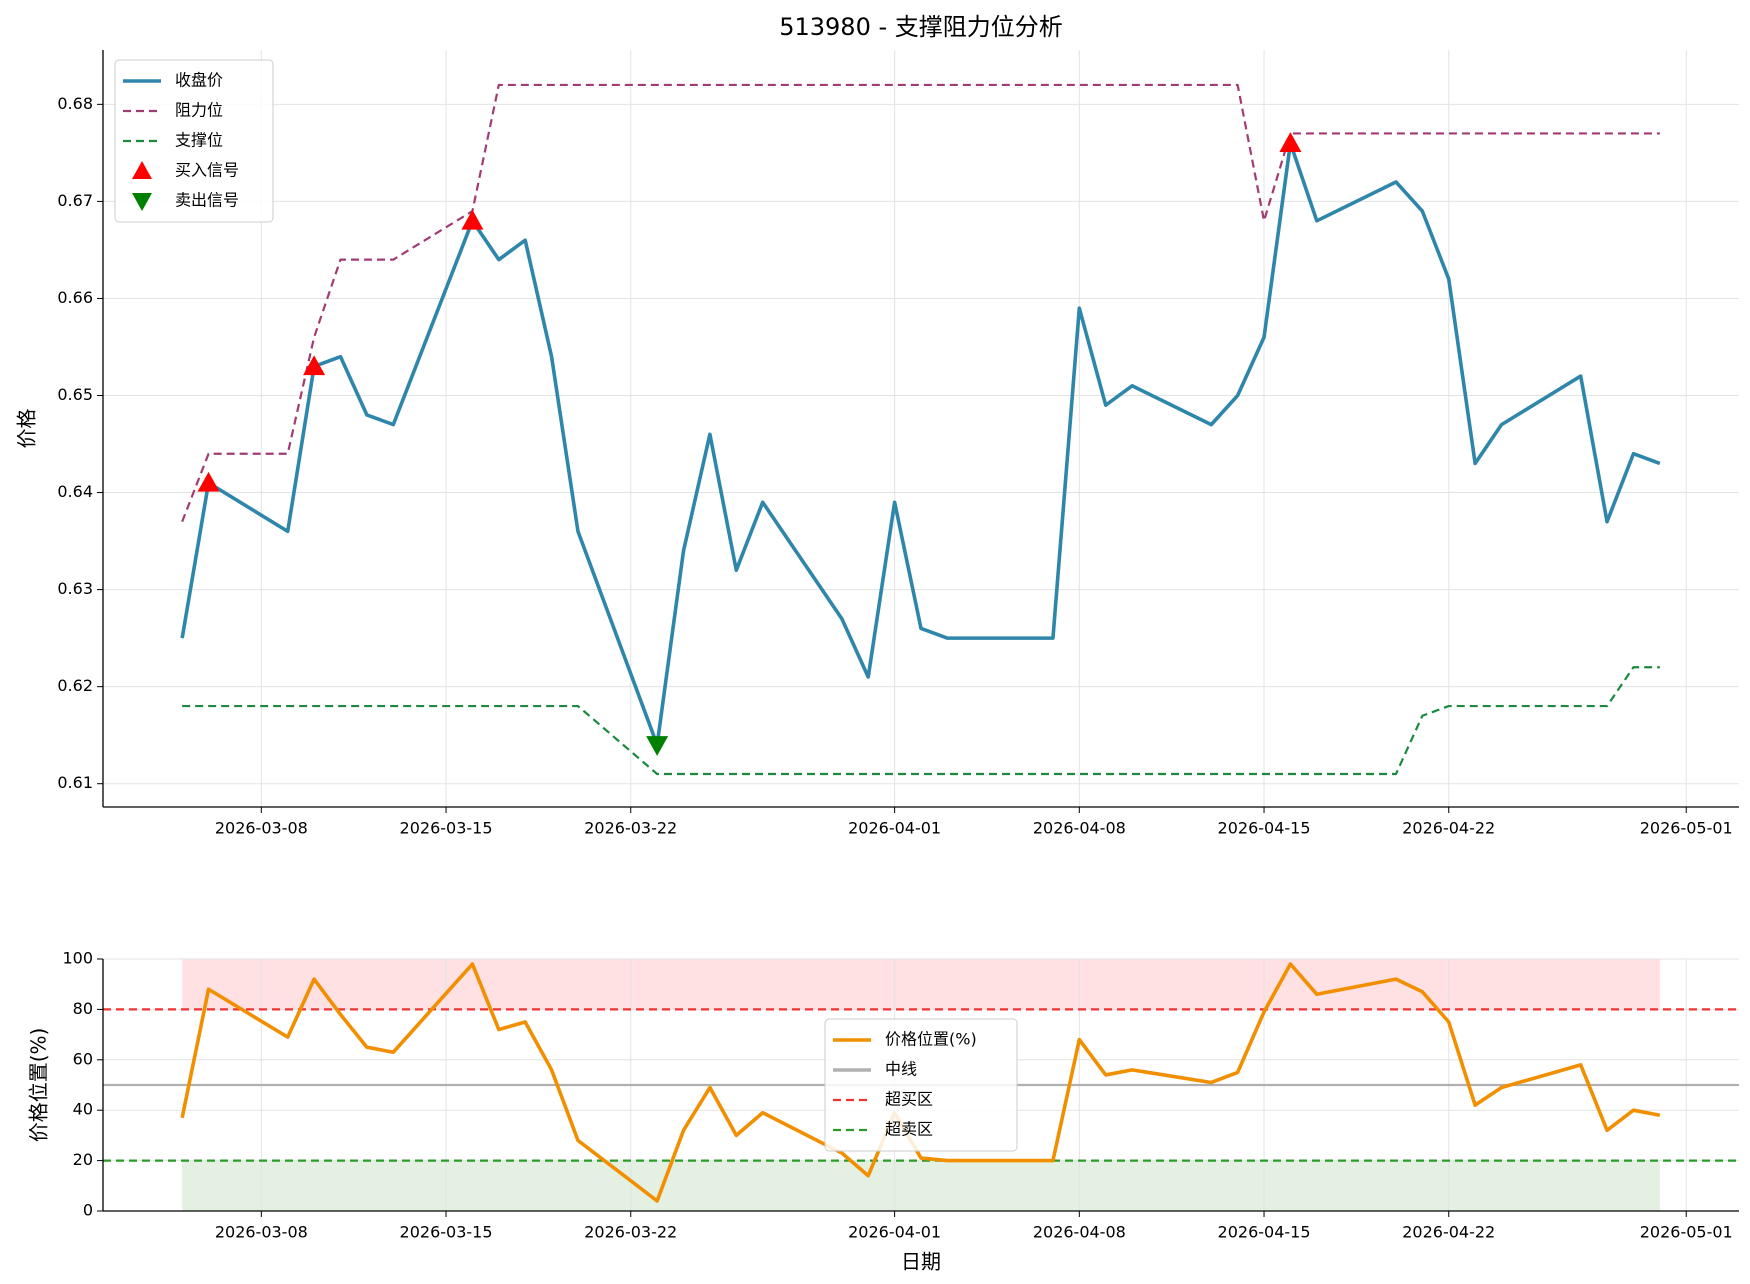  What do you see at coordinates (909, 1099) in the screenshot?
I see `legend-label: 超买区` at bounding box center [909, 1099].